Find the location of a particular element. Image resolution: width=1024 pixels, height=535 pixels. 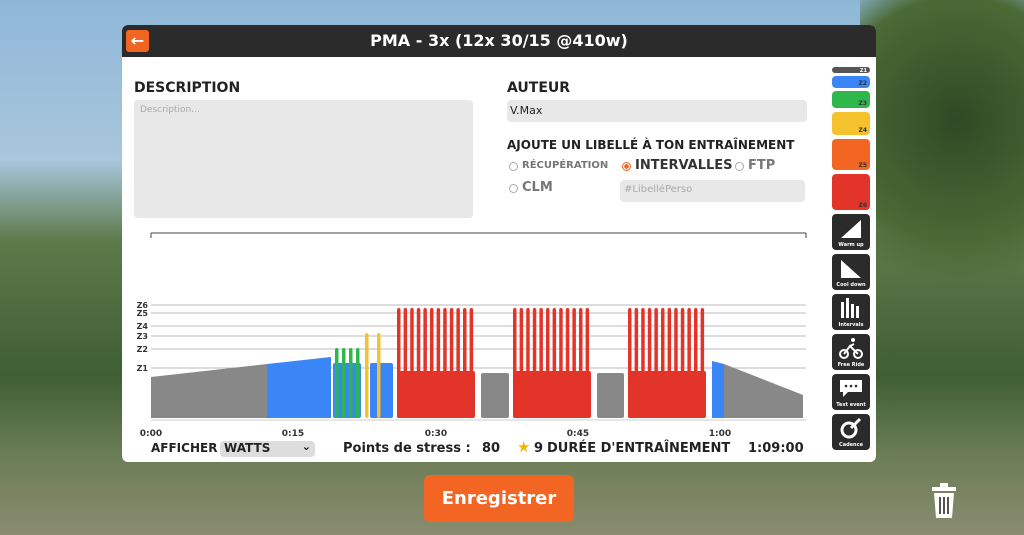

author-label: AUTEUR is located at coordinates (539, 88).